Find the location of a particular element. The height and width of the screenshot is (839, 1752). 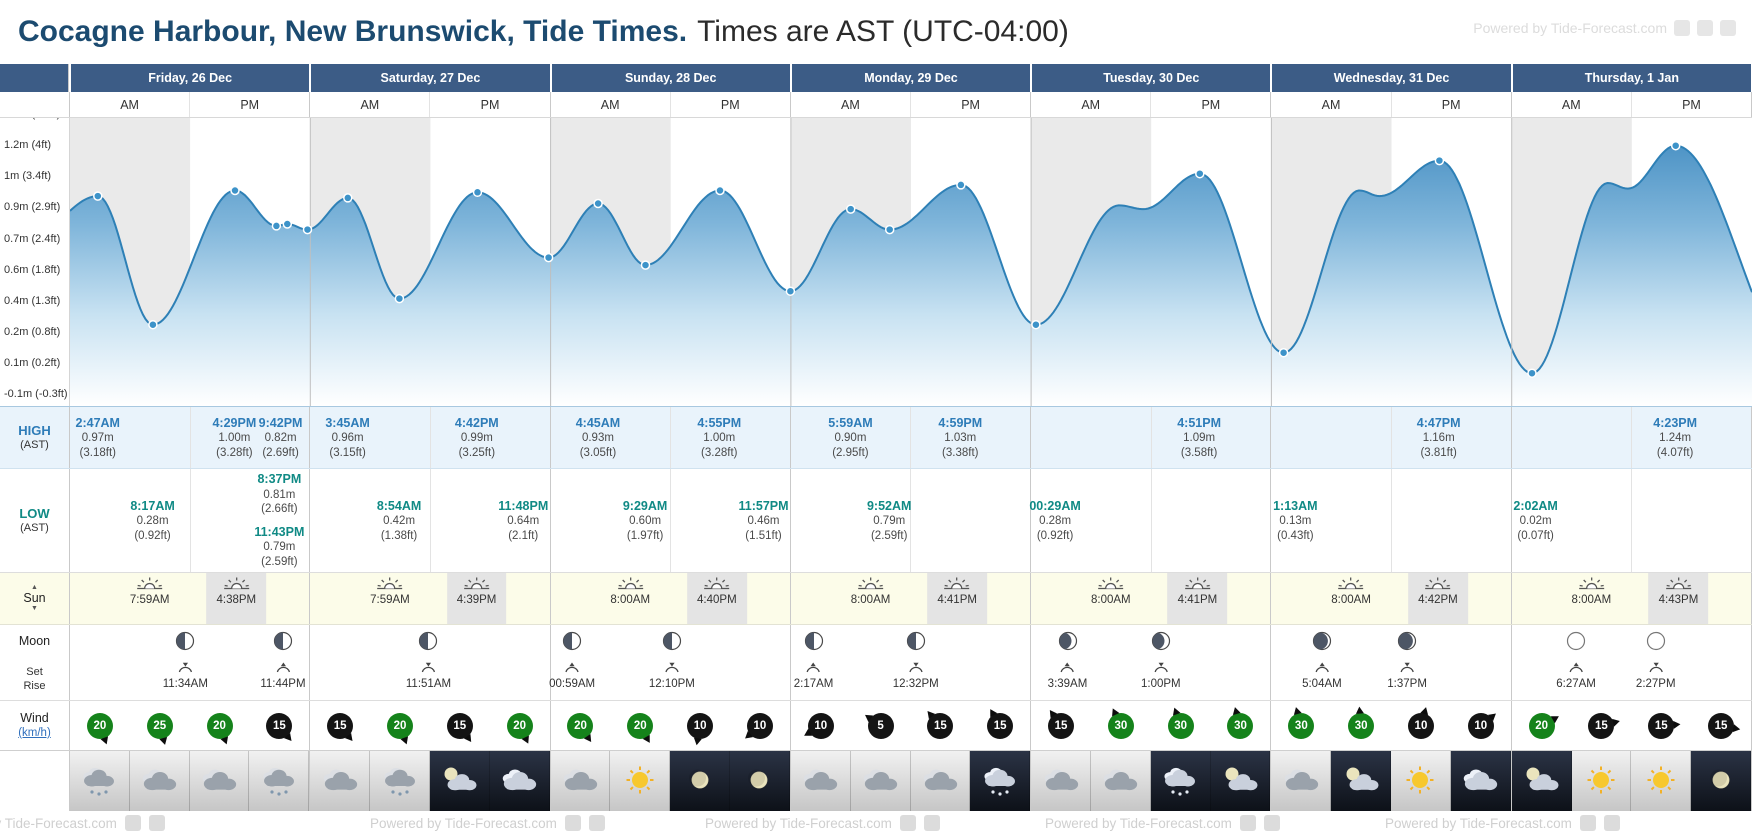

moonrise-icon is located at coordinates (1576, 669).